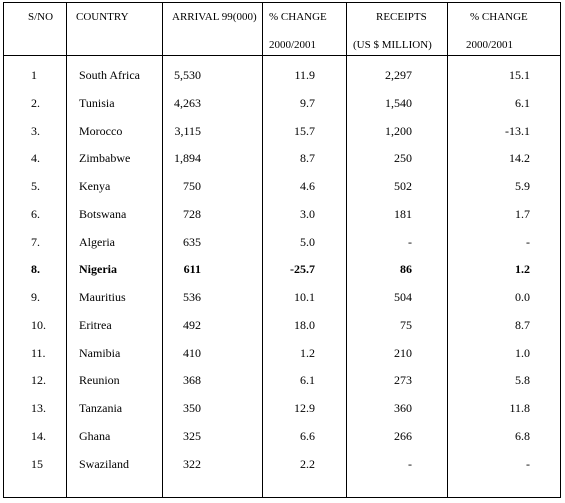 The width and height of the screenshot is (565, 503). Describe the element at coordinates (307, 186) in the screenshot. I see `cell-change1: 4.6` at that location.